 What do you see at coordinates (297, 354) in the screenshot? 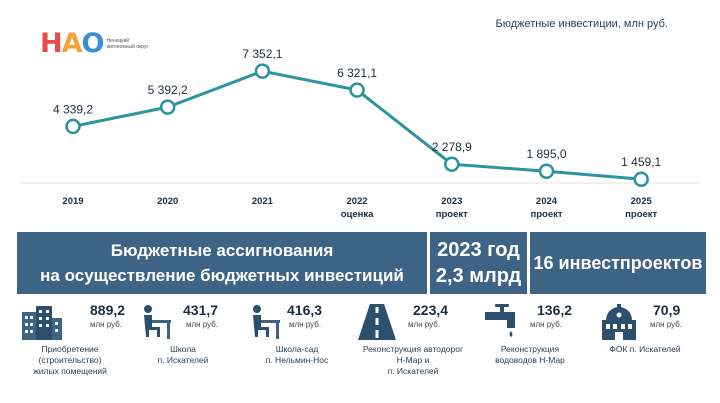
I see `project-label: Школа-сад п. Нельмин-Нос` at bounding box center [297, 354].